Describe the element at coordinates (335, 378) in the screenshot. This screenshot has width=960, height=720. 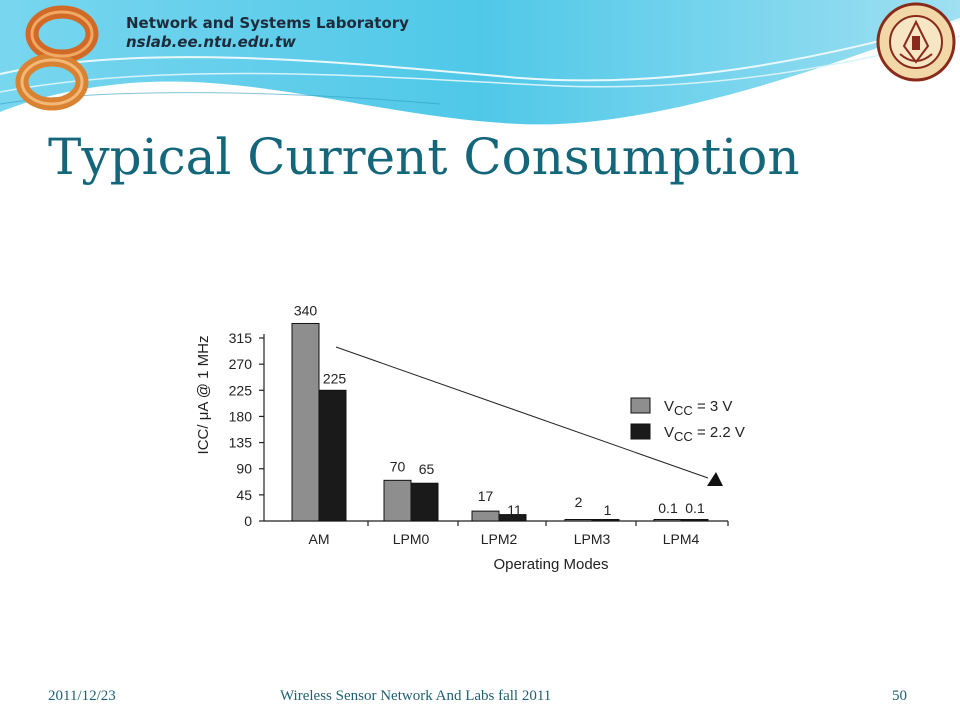
I see `bar-value-label: 225` at that location.